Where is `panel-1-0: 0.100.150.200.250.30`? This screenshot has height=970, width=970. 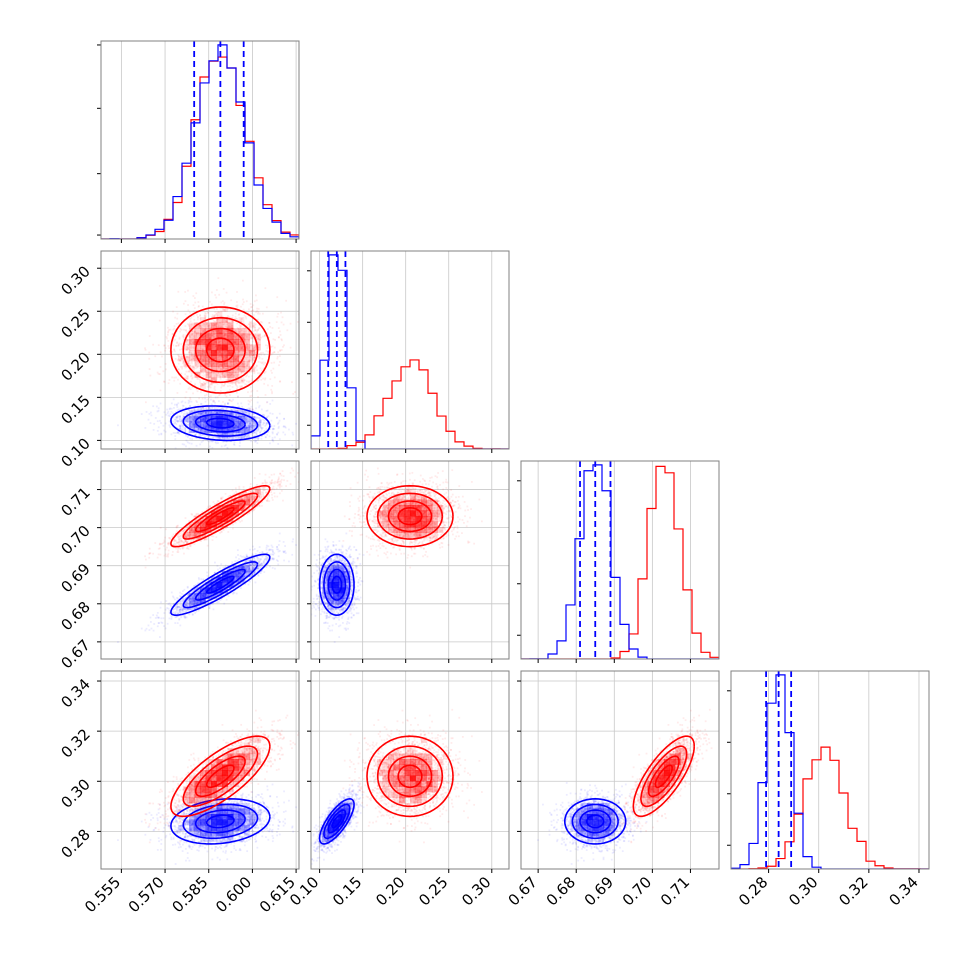 panel-1-0: 0.100.150.200.250.30 is located at coordinates (178, 360).